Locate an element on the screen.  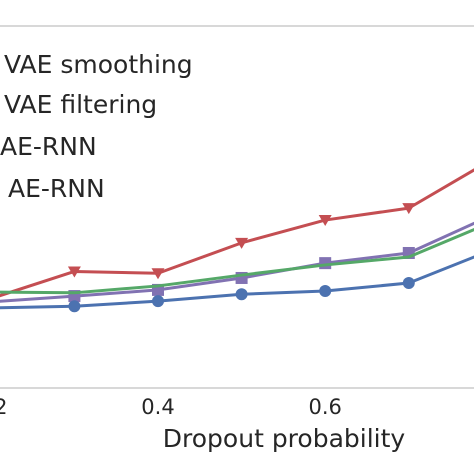
x-tick-label: 0.2 is located at coordinates (4, 407).